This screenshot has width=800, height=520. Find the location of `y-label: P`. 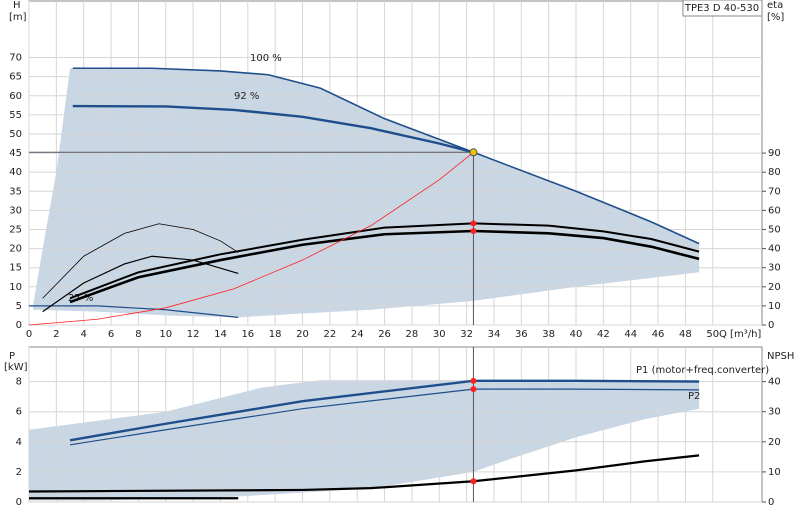

y-label: P is located at coordinates (12, 356).